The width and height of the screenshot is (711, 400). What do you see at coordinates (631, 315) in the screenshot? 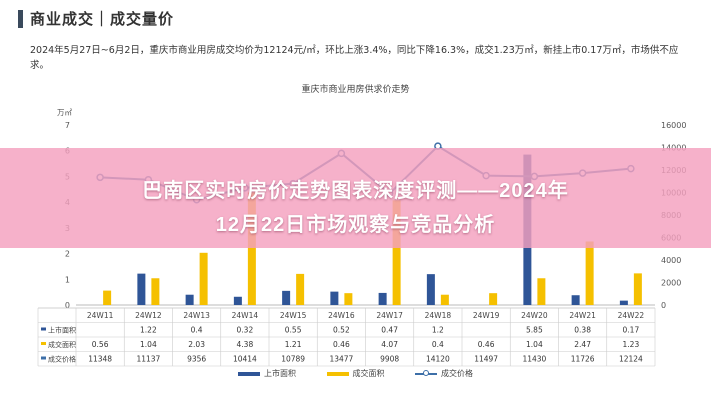
I see `x-axis-tick: 24W22` at bounding box center [631, 315].